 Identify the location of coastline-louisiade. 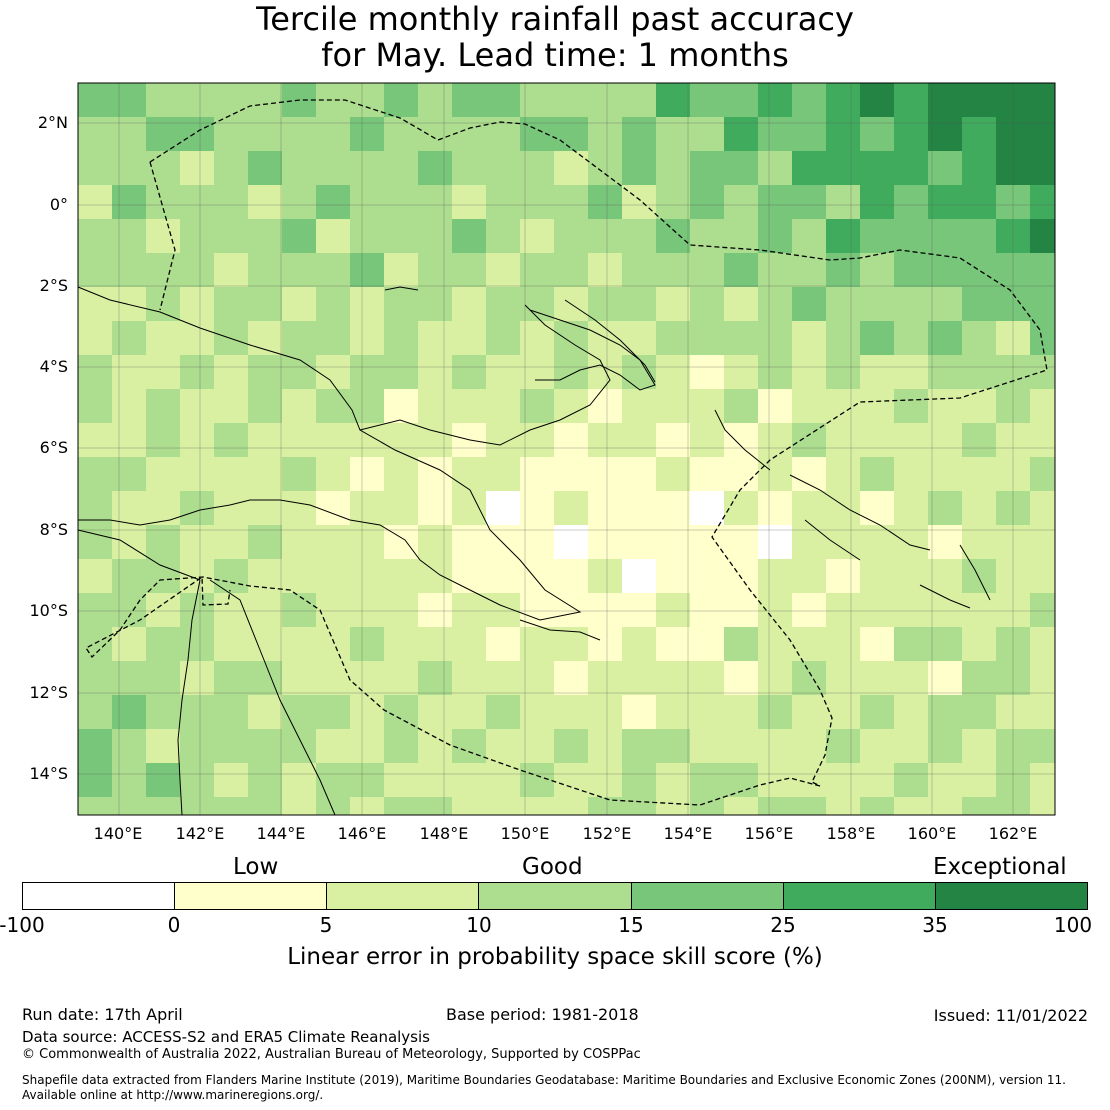
(560, 630).